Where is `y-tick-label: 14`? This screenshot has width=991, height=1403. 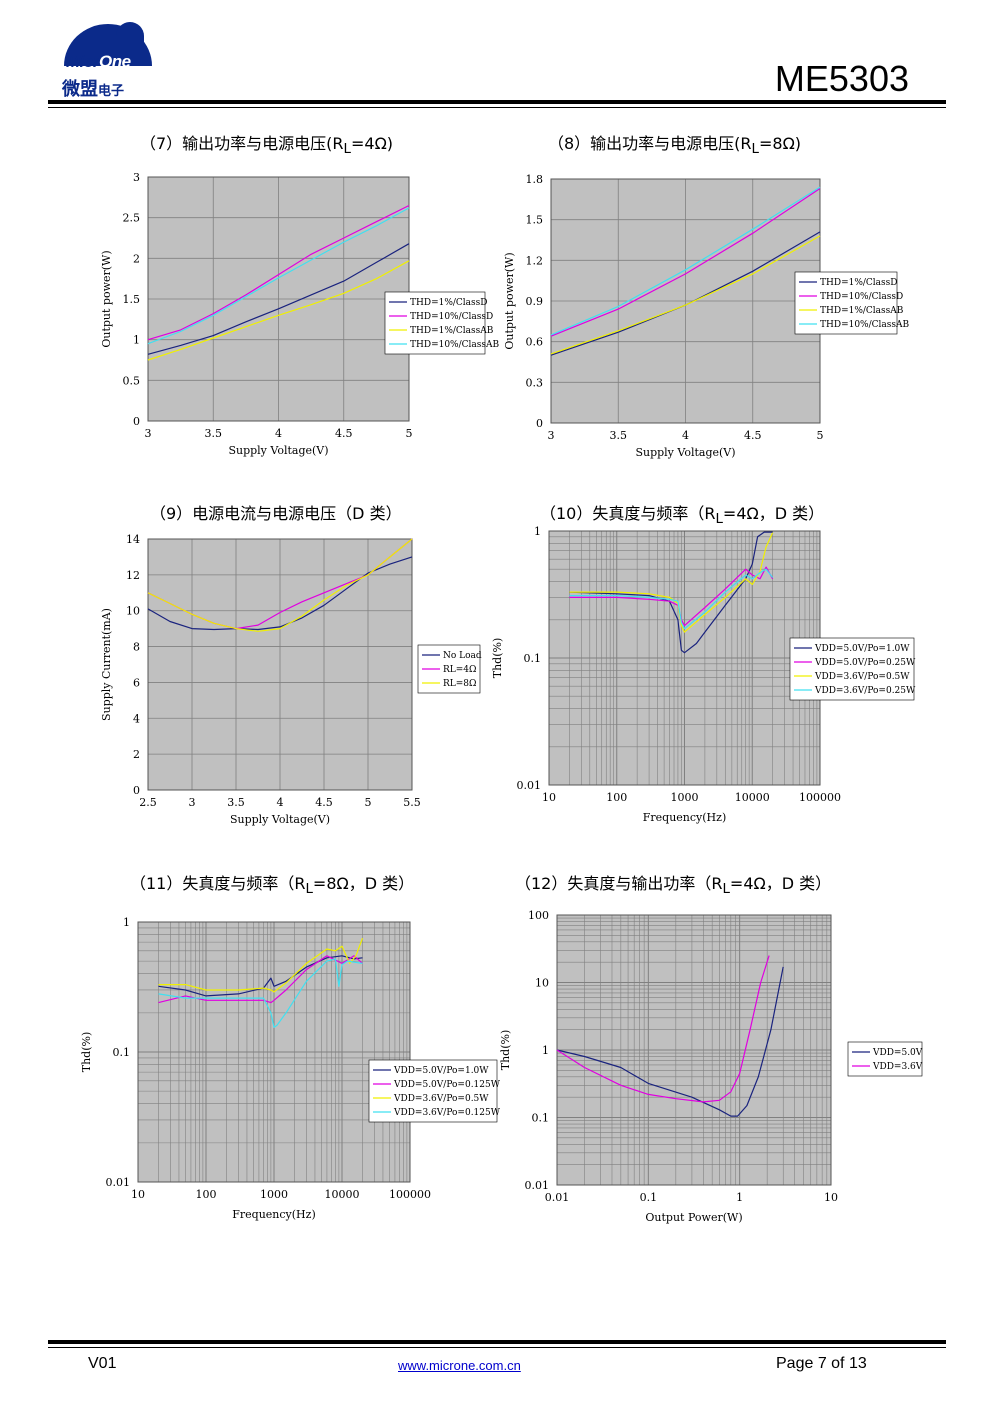 y-tick-label: 14 is located at coordinates (133, 539).